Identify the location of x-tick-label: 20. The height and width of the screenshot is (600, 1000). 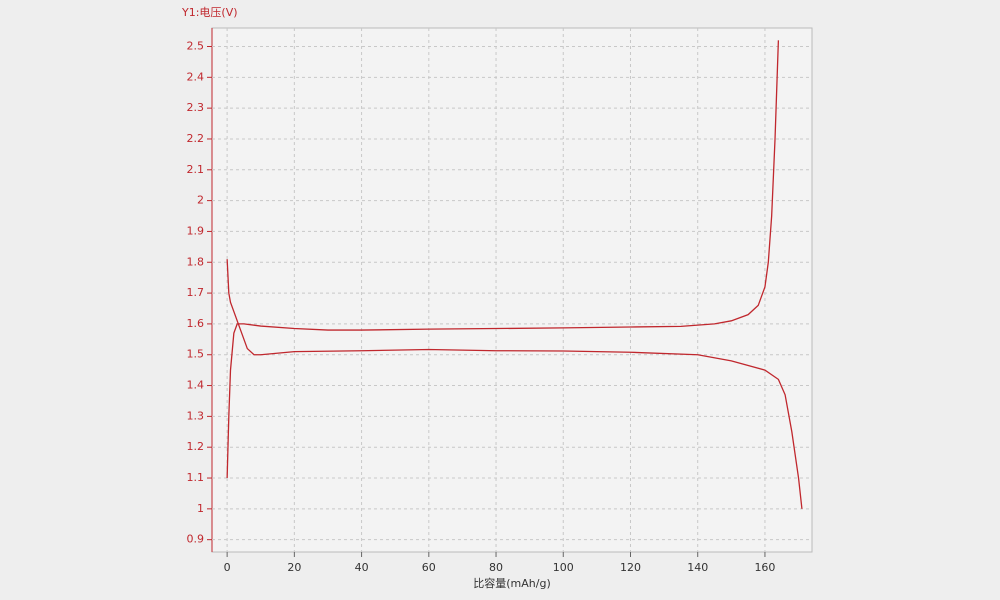
(294, 567).